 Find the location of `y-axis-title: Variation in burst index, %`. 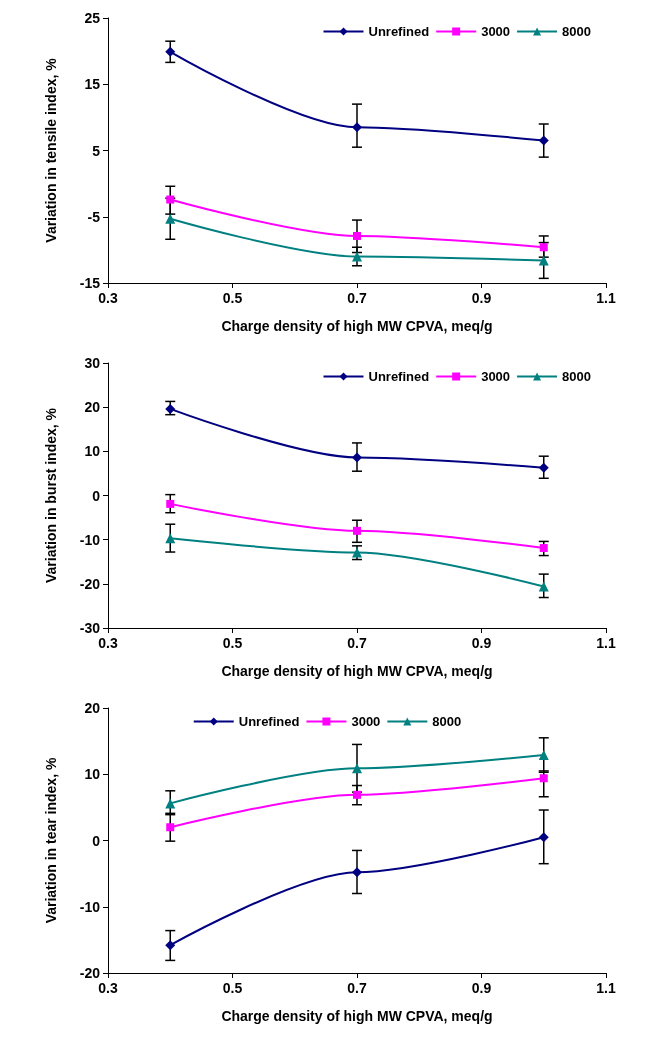

y-axis-title: Variation in burst index, % is located at coordinates (51, 495).